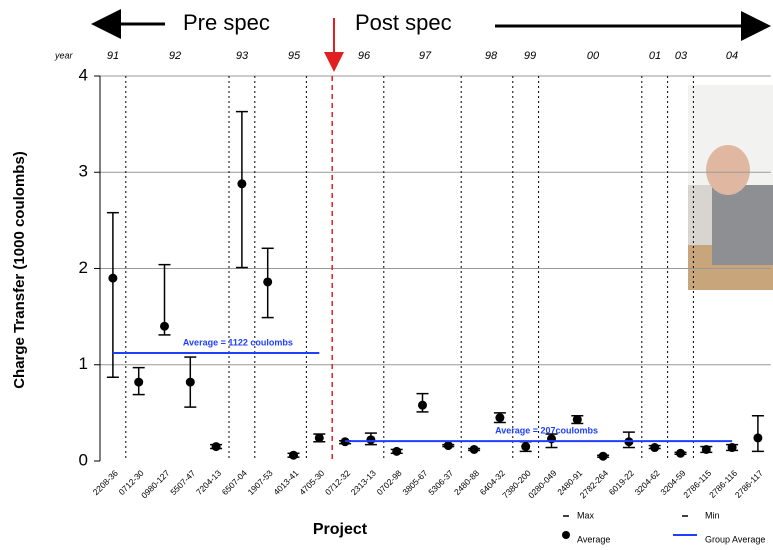 This screenshot has height=550, width=773. What do you see at coordinates (19, 270) in the screenshot?
I see `y-axis-label: Charge Transfer (1000 coulombs)` at bounding box center [19, 270].